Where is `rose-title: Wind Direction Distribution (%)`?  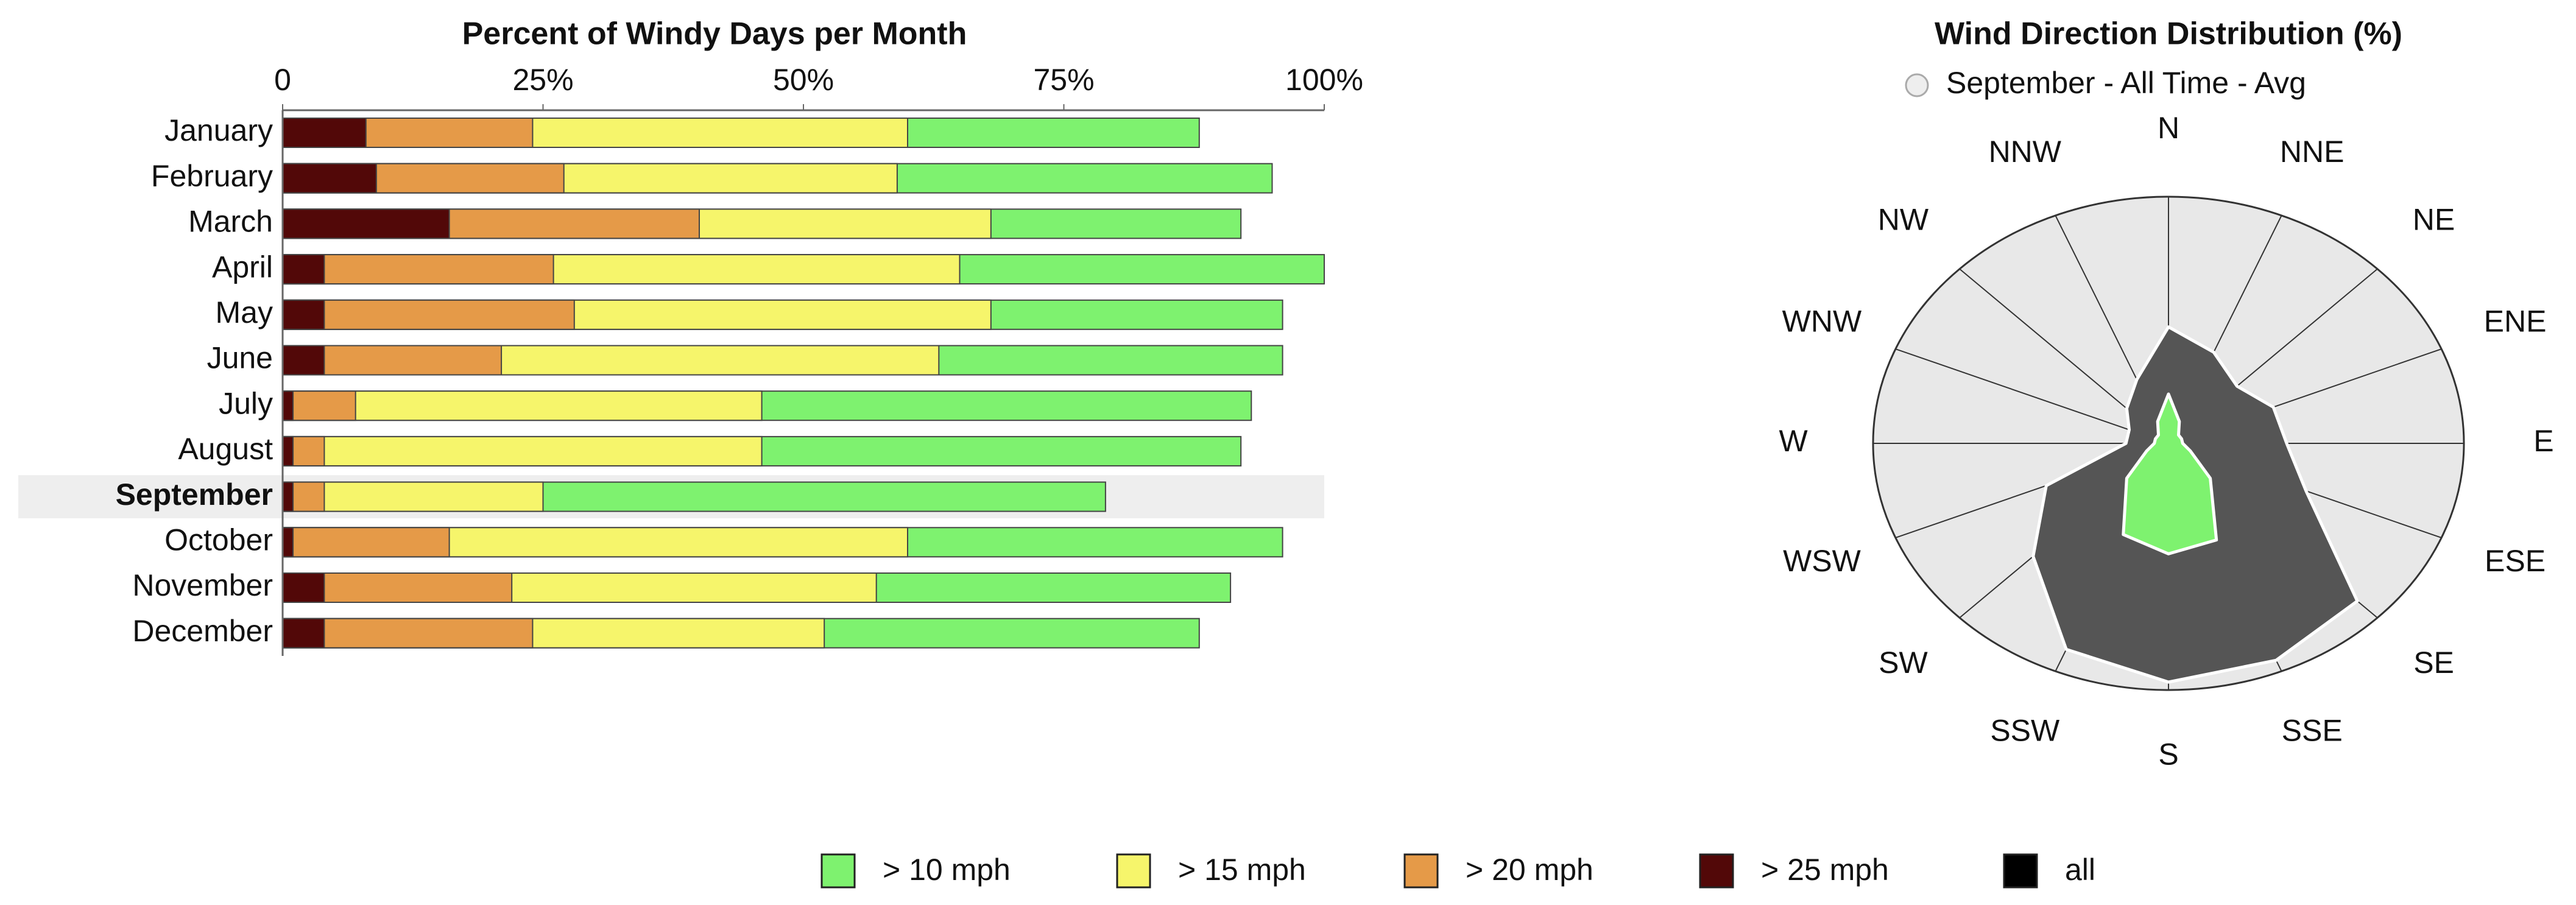
rose-title: Wind Direction Distribution (%) is located at coordinates (2168, 34).